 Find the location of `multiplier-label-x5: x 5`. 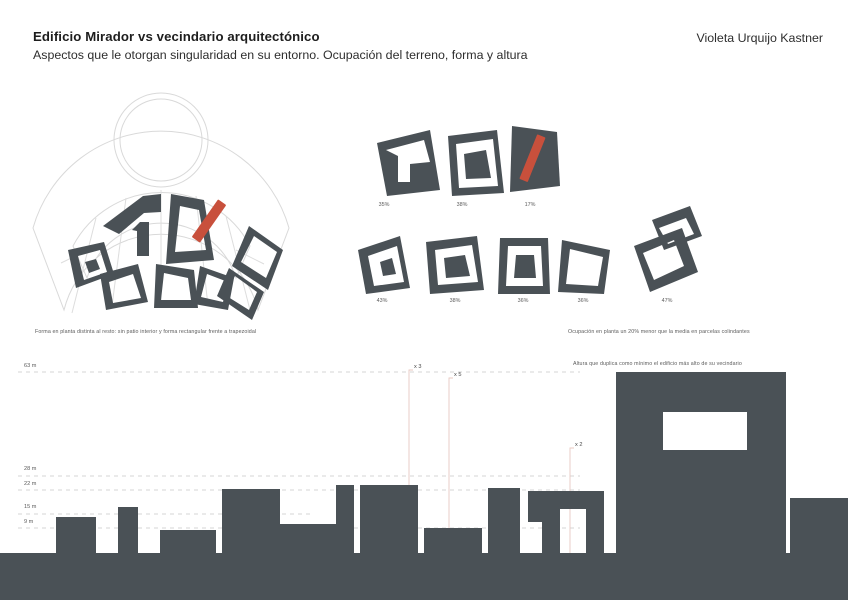

multiplier-label-x5: x 5 is located at coordinates (458, 375).